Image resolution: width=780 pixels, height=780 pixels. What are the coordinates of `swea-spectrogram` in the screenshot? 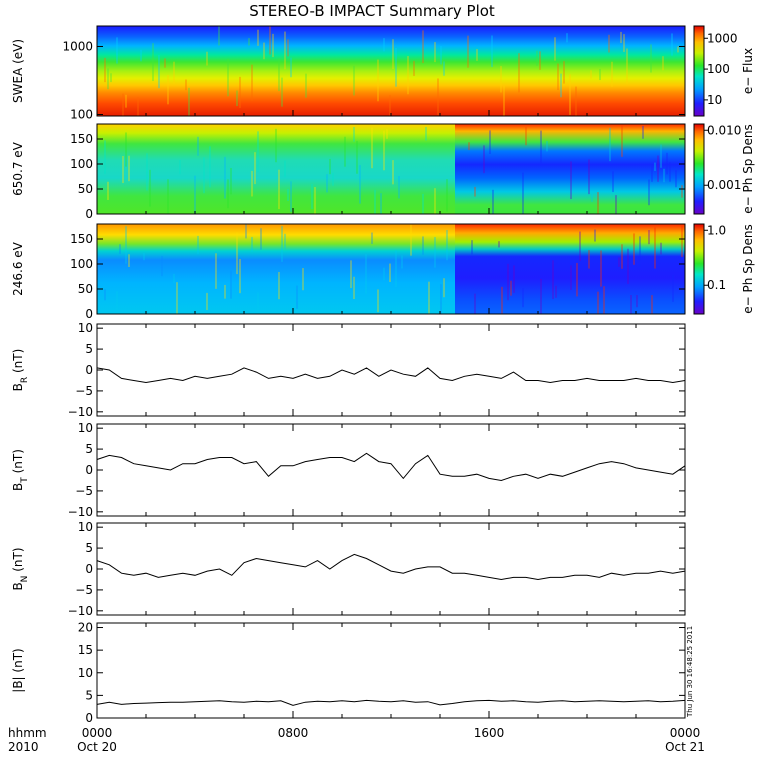 It's located at (391, 71).